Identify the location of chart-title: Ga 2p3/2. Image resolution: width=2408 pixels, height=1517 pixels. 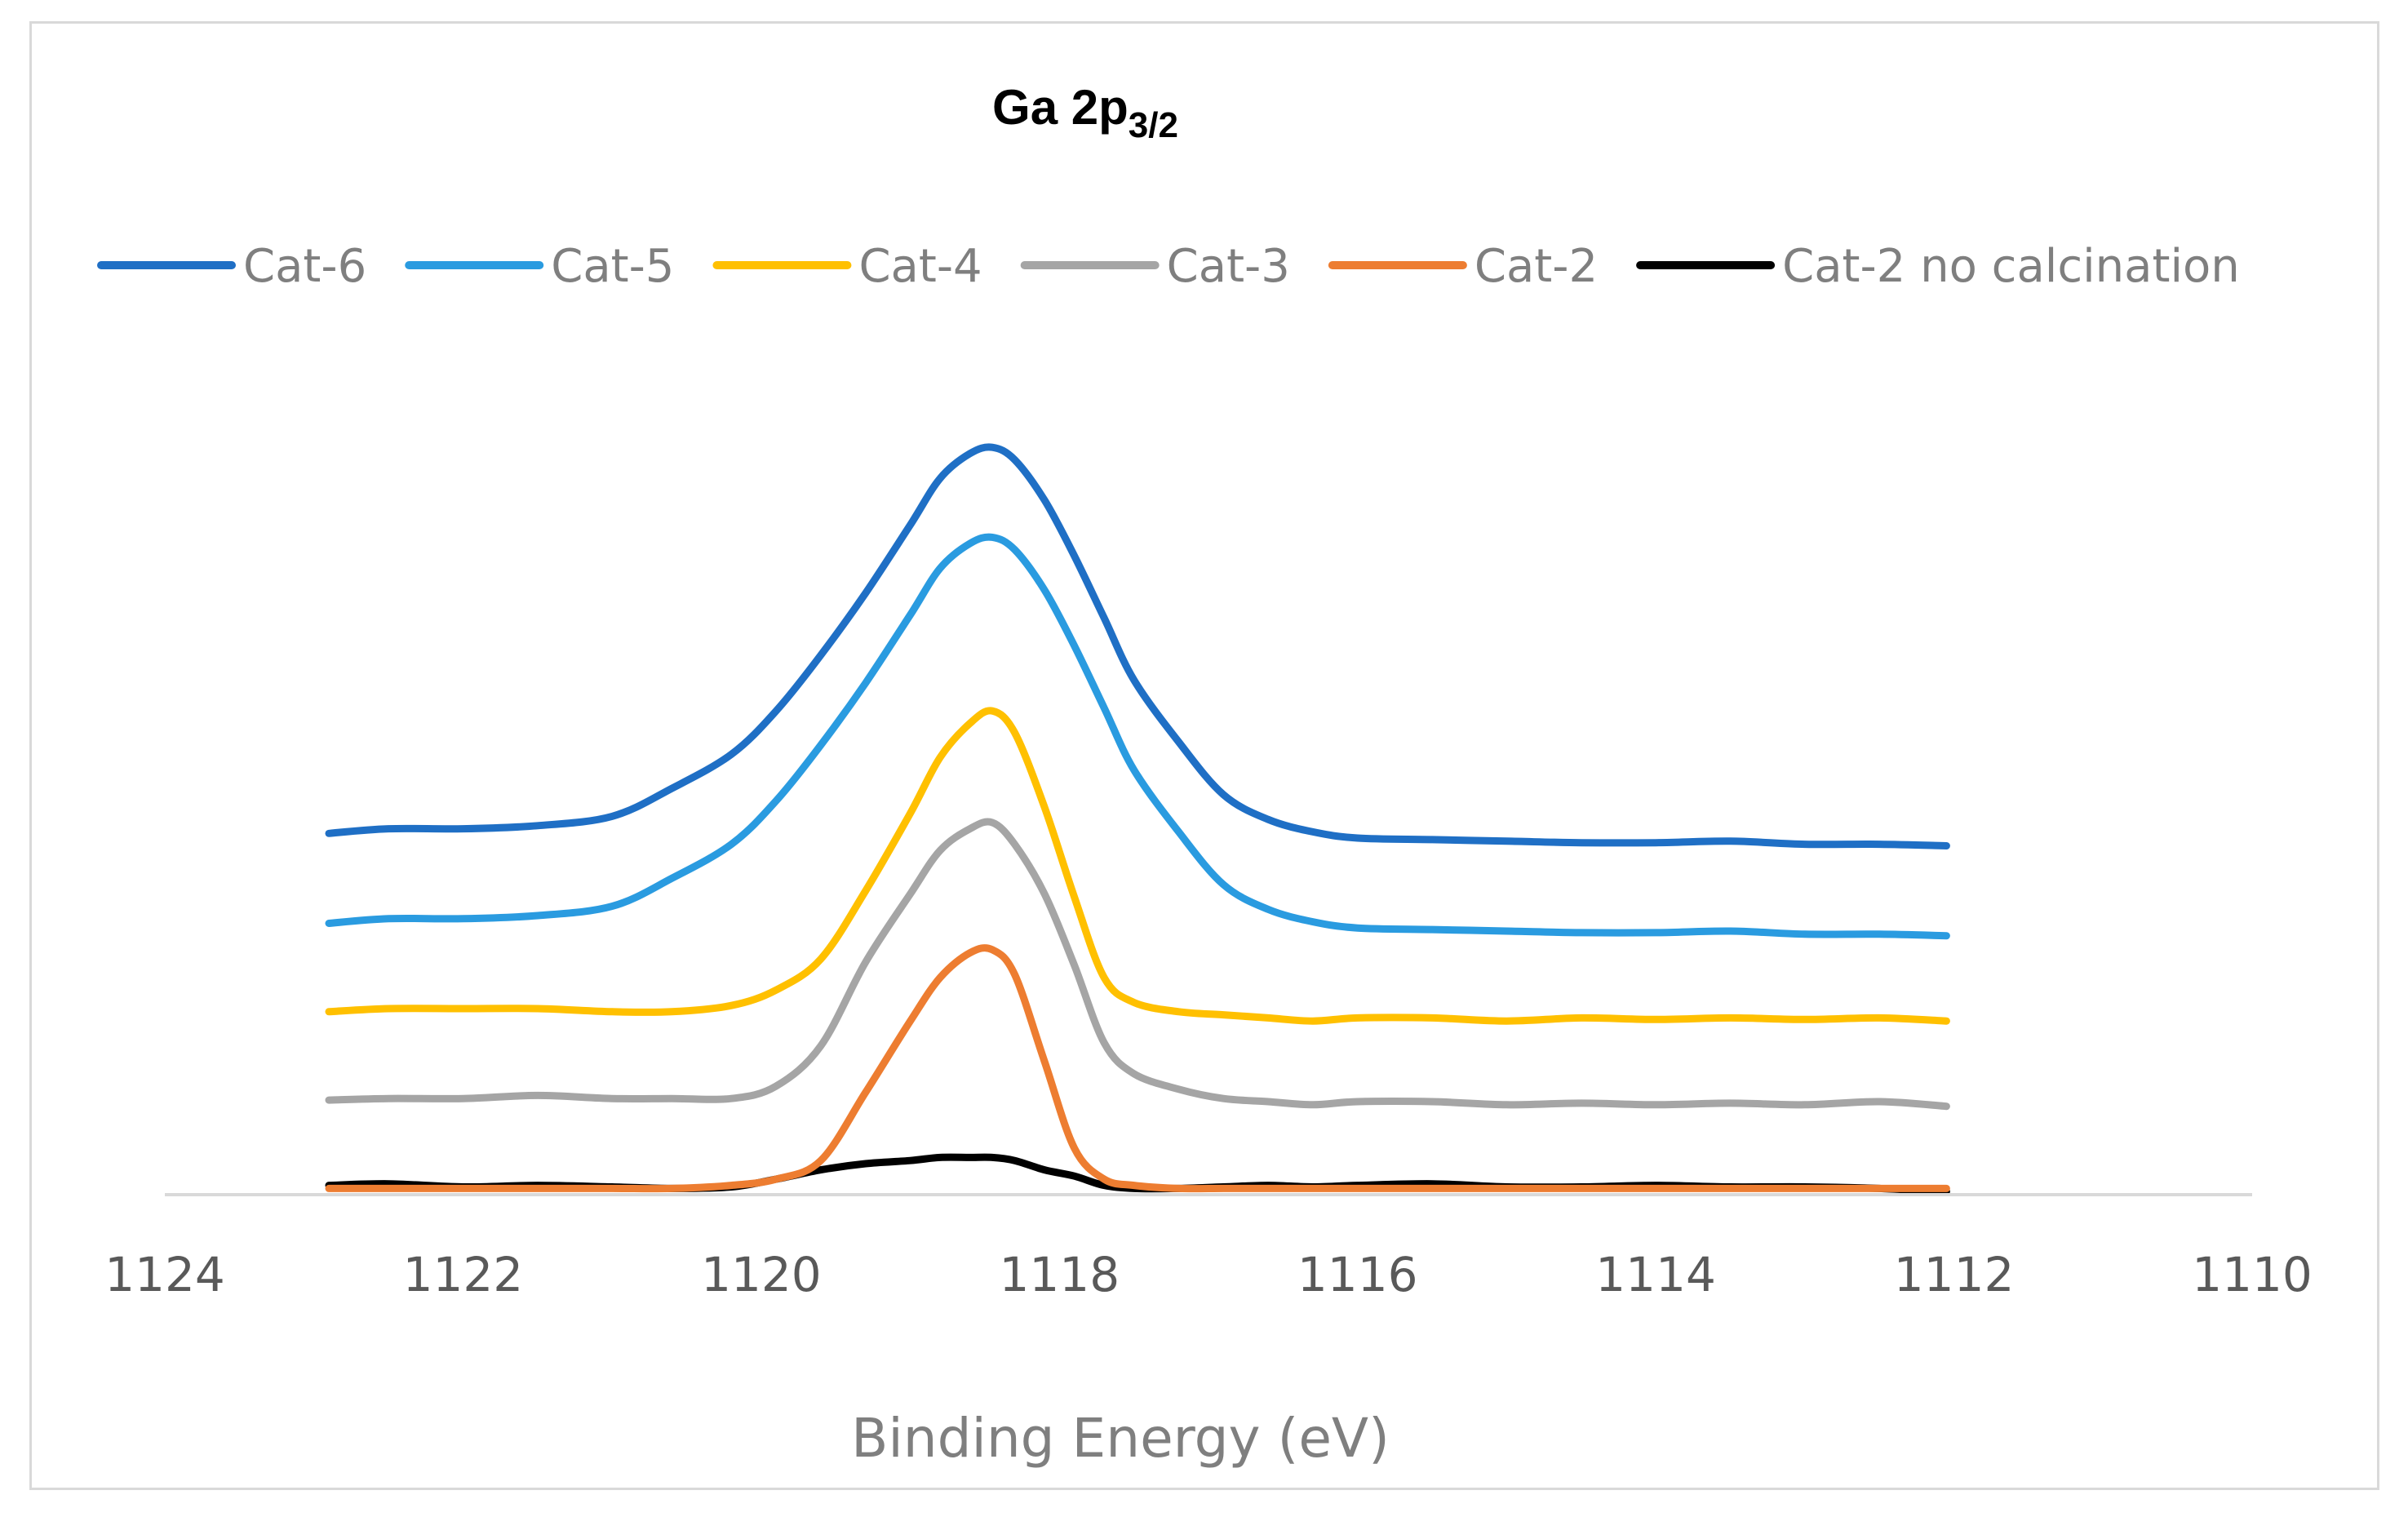
(1085, 113).